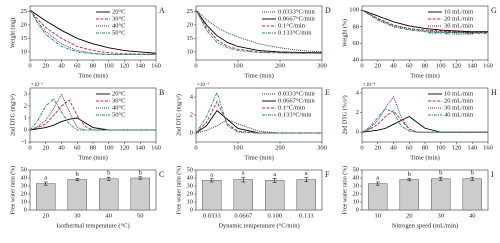  Describe the element at coordinates (296, 93) in the screenshot. I see `legend-label: 0.0333°C/min` at that location.